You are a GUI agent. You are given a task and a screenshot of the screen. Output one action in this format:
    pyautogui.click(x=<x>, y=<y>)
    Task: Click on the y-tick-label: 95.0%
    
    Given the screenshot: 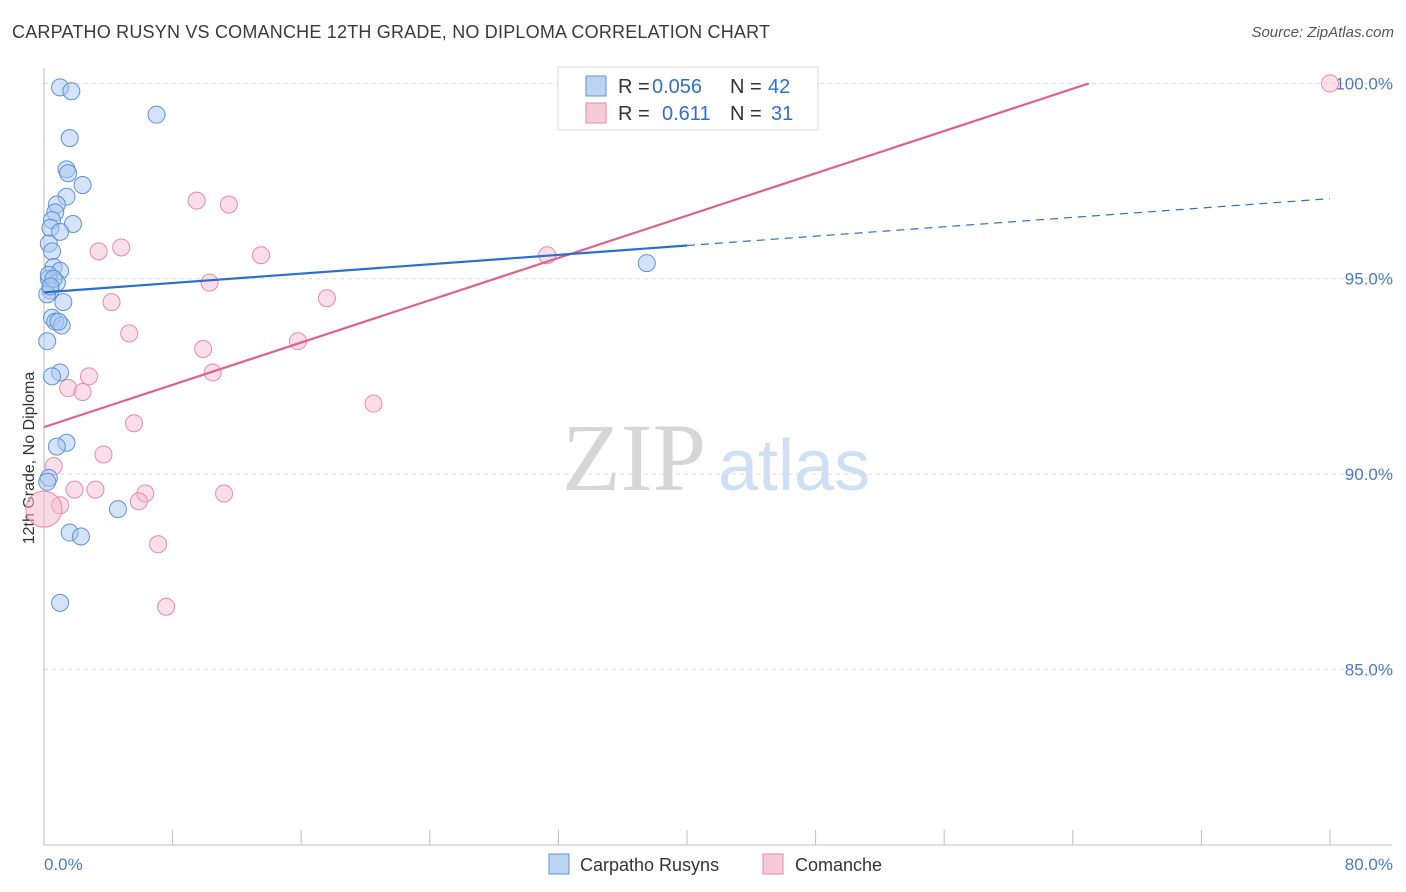 What is the action you would take?
    pyautogui.click(x=1369, y=279)
    